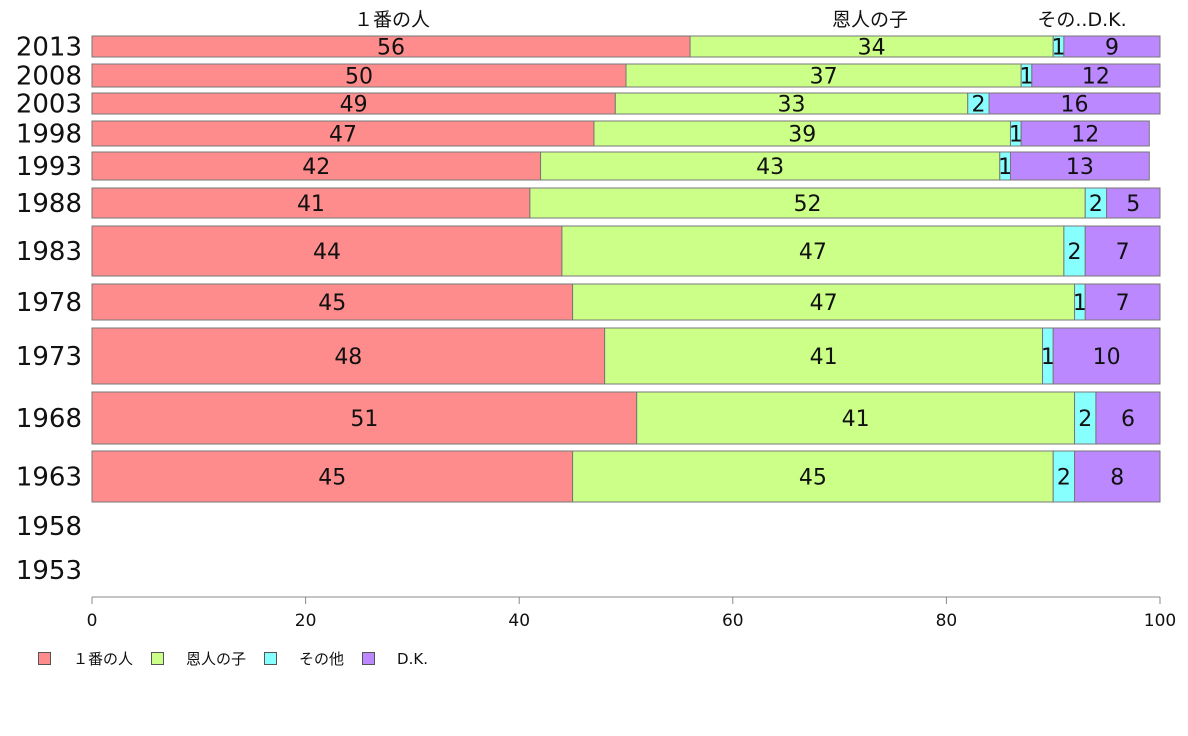 The image size is (1188, 736). Describe the element at coordinates (49, 252) in the screenshot. I see `y-tick-label: 1983` at that location.